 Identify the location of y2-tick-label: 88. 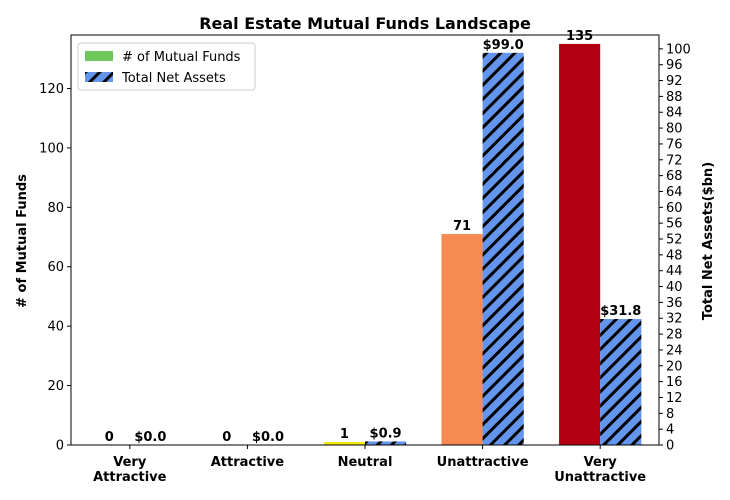
(674, 97).